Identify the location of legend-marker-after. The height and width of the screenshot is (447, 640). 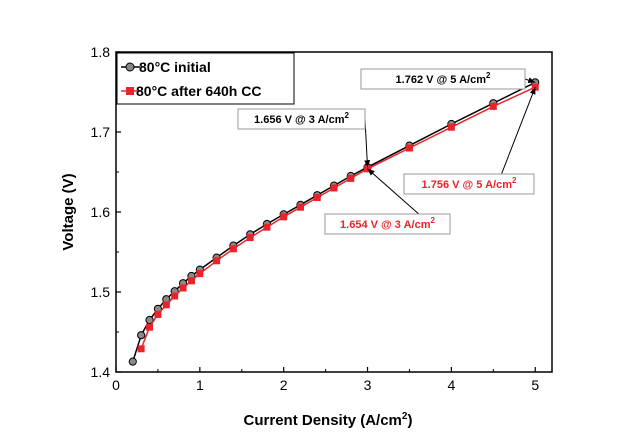
(130, 91).